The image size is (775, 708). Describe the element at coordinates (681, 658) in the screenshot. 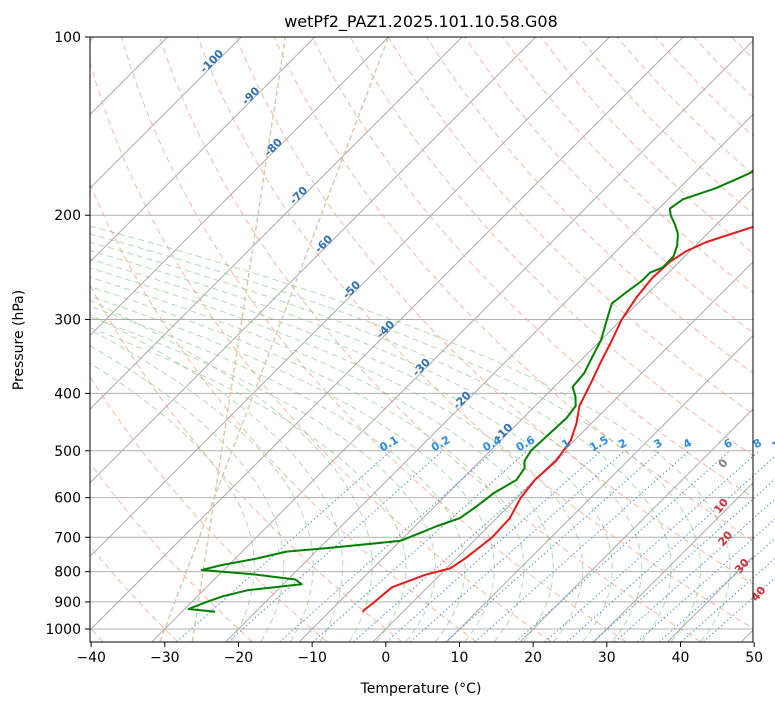

I see `x-tick-label: 40` at that location.